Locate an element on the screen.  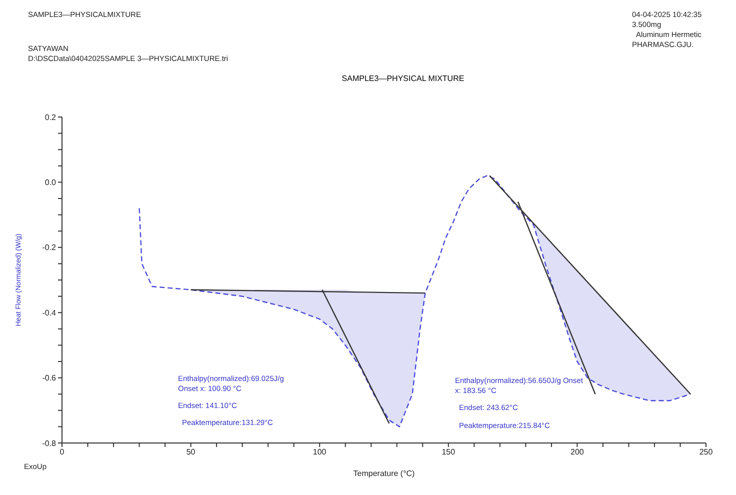
x-tick-label: 250 is located at coordinates (706, 452).